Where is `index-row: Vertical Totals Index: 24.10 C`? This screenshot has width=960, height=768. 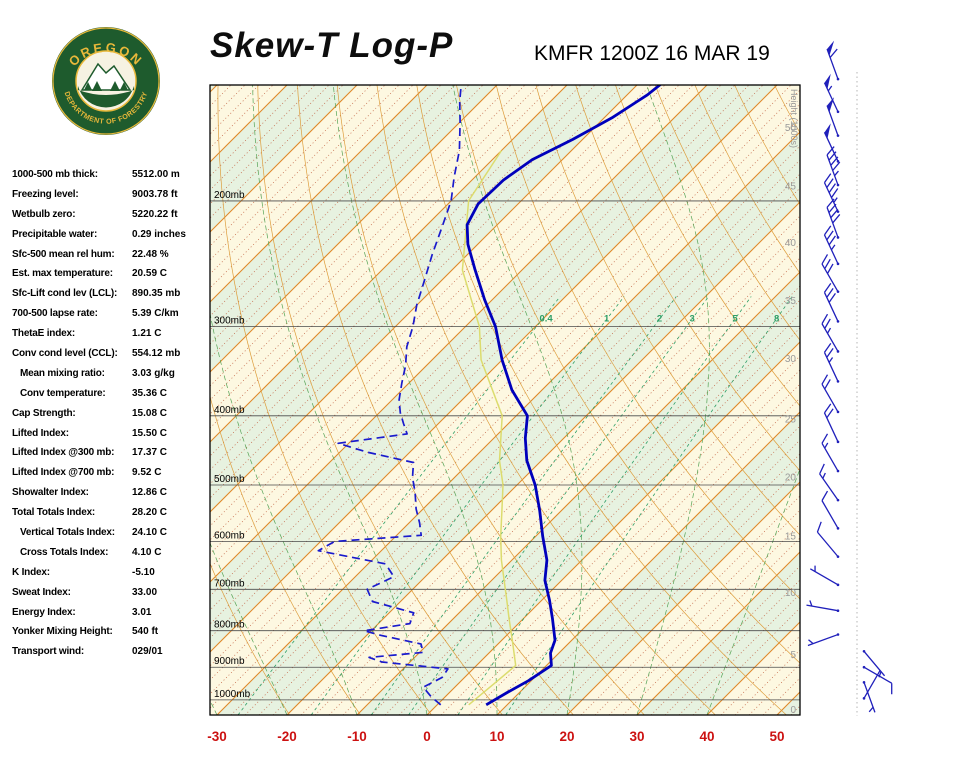 index-row: Vertical Totals Index: 24.10 C is located at coordinates (112, 534).